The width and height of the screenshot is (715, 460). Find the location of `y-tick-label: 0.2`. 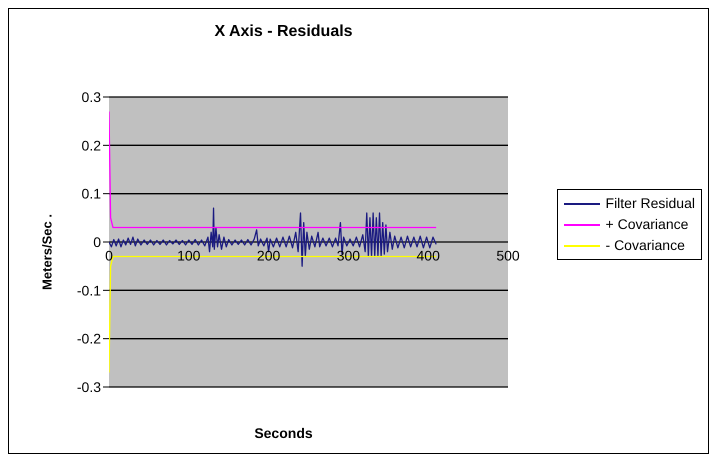

y-tick-label: 0.2 is located at coordinates (92, 145).